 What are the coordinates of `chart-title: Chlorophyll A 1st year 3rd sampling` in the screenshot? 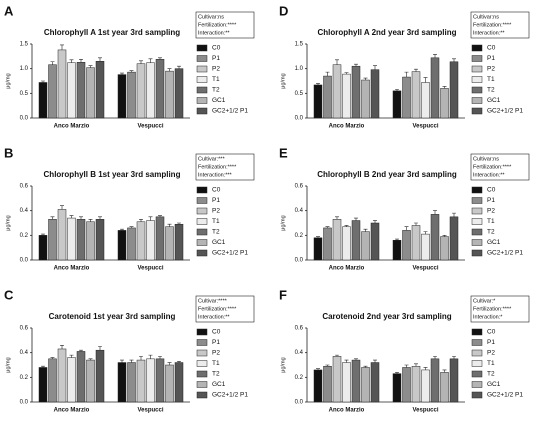 It's located at (112, 32).